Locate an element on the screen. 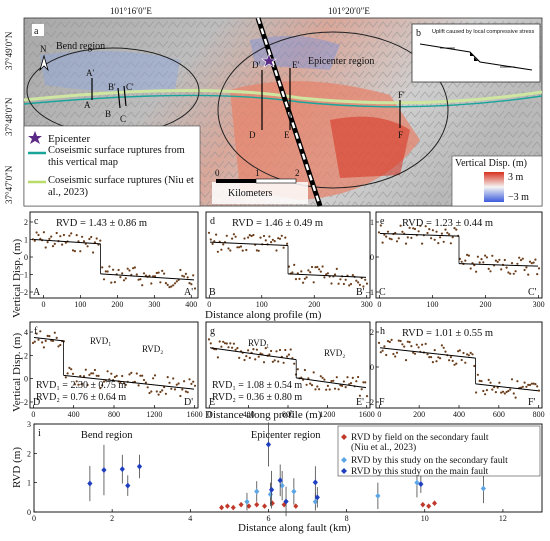 The image size is (550, 541). svg-text: 0 is located at coordinates (217, 173).